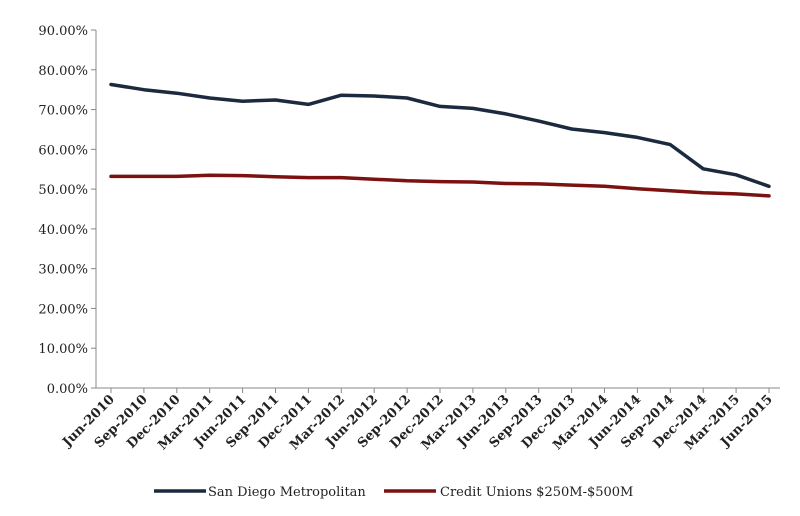 This screenshot has width=800, height=516. Describe the element at coordinates (63, 150) in the screenshot. I see `y-tick-label: 60.00%` at that location.